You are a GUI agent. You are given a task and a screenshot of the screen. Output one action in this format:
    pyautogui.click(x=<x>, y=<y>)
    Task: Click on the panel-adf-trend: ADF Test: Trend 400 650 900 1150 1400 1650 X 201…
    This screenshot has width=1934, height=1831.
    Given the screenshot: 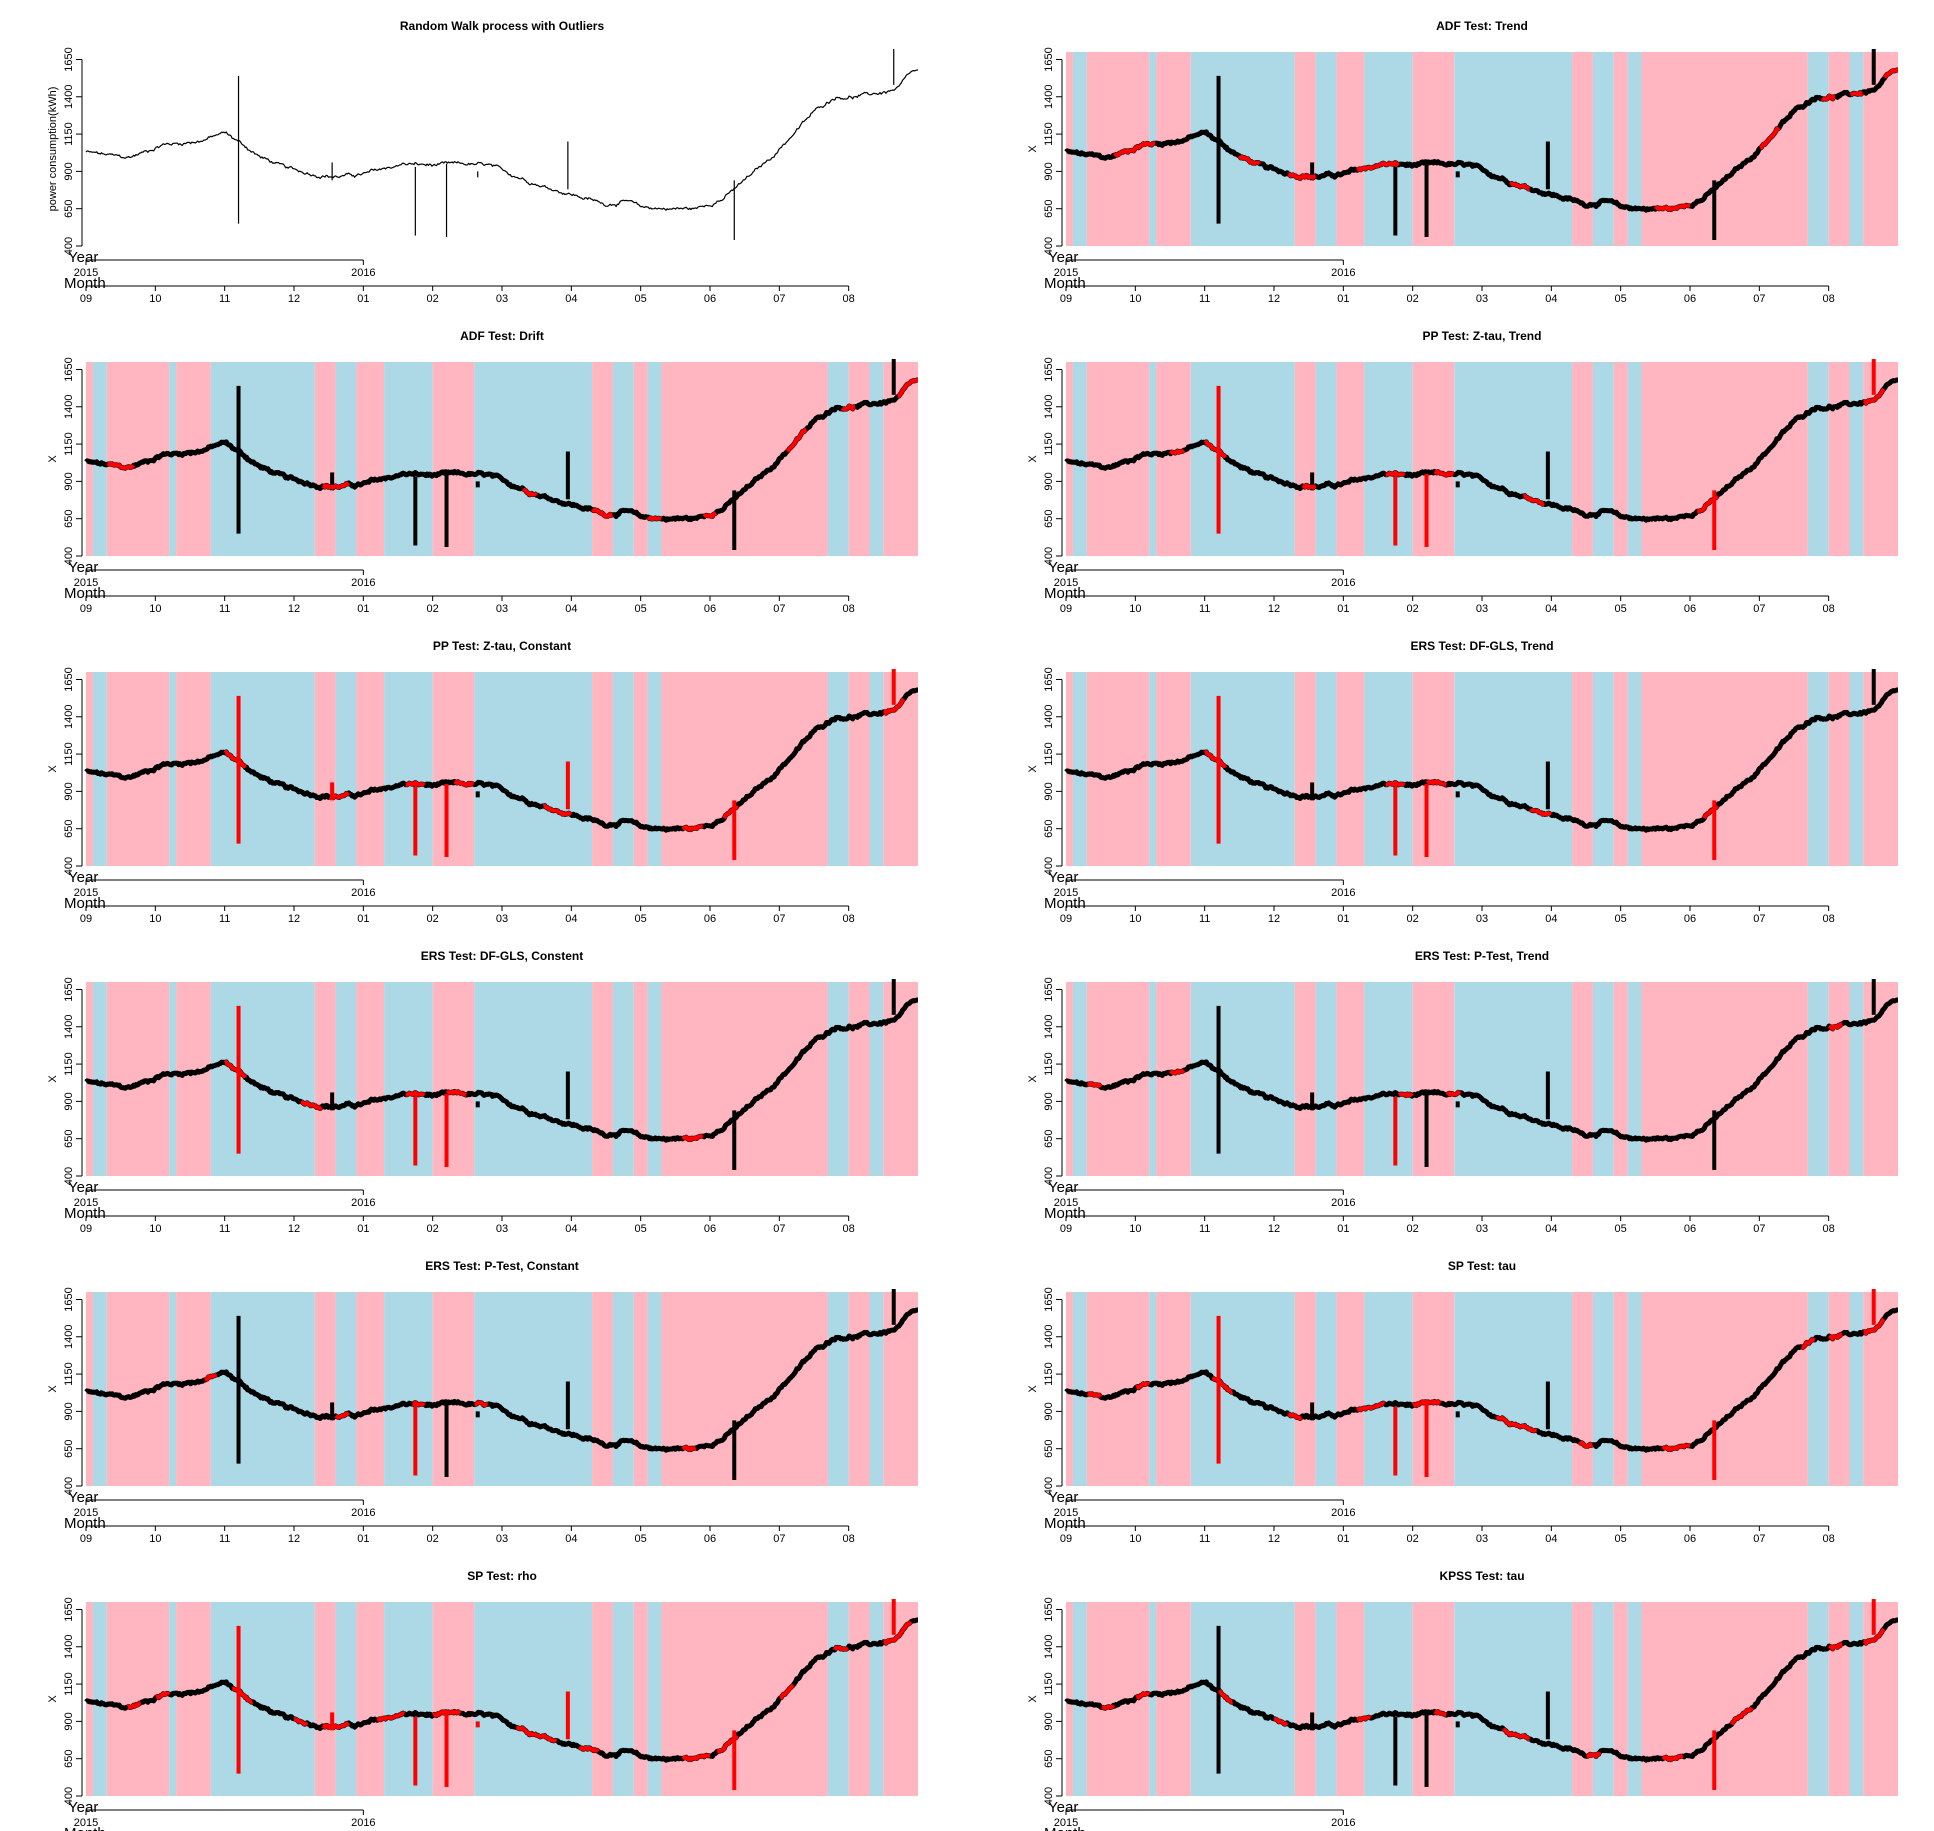 What is the action you would take?
    pyautogui.click(x=1463, y=162)
    